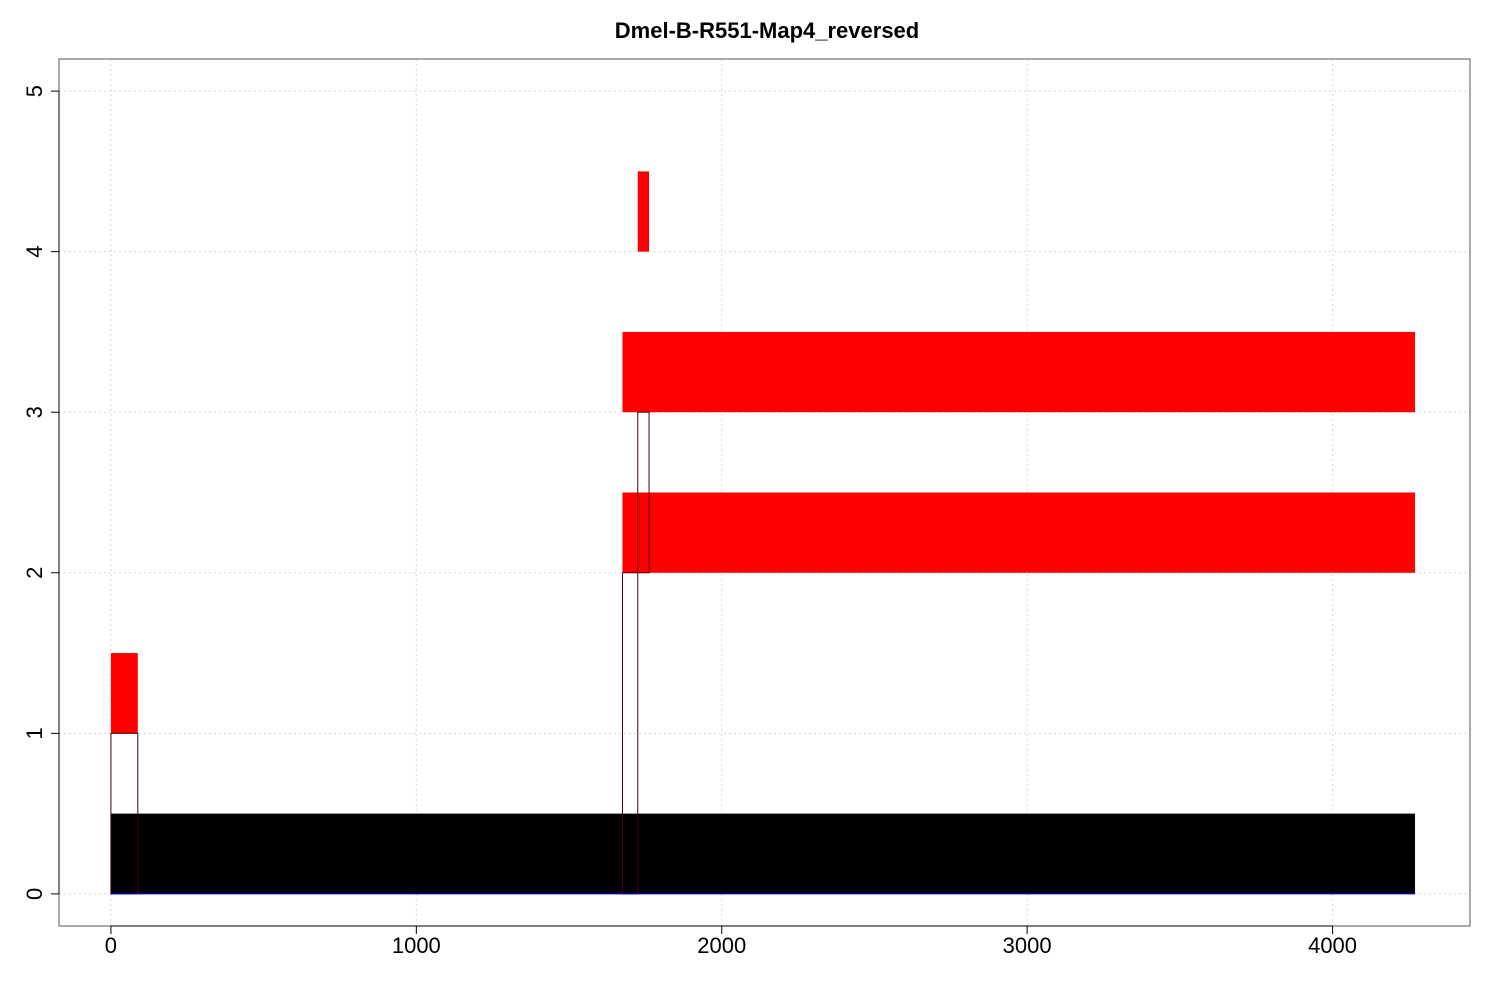  Describe the element at coordinates (721, 945) in the screenshot. I see `x-tick-label: 2000` at that location.